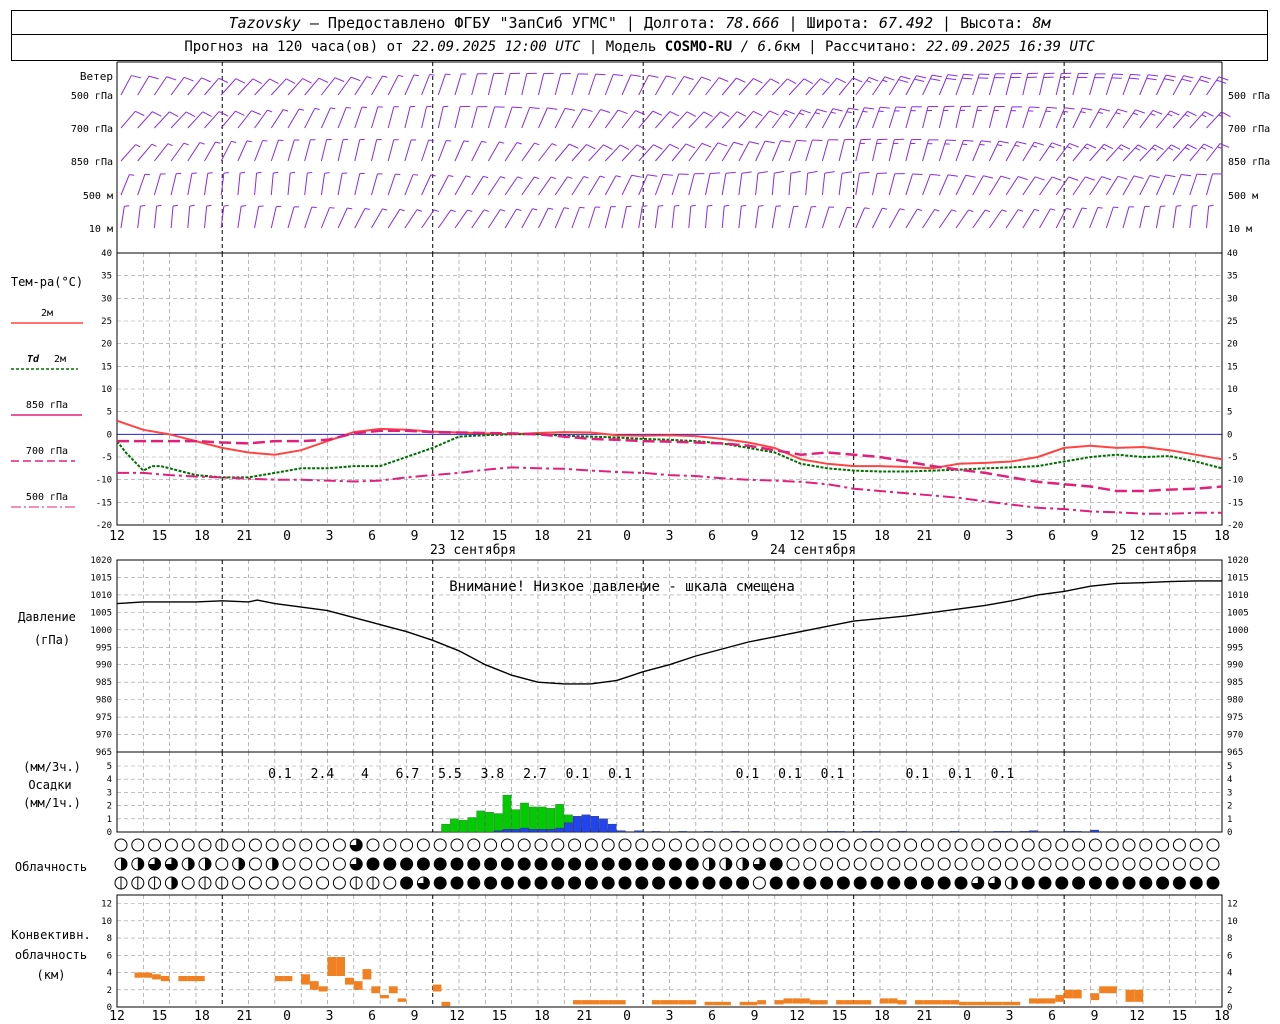 This screenshot has width=1280, height=1024. What do you see at coordinates (622, 47) in the screenshot?
I see `model-label: | Модель` at bounding box center [622, 47].